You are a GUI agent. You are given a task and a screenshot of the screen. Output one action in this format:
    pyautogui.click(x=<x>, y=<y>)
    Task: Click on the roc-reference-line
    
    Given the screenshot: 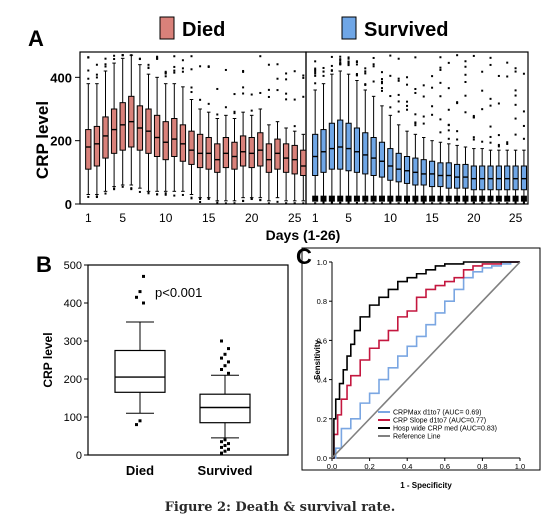 What is the action you would take?
    pyautogui.click(x=426, y=360)
    